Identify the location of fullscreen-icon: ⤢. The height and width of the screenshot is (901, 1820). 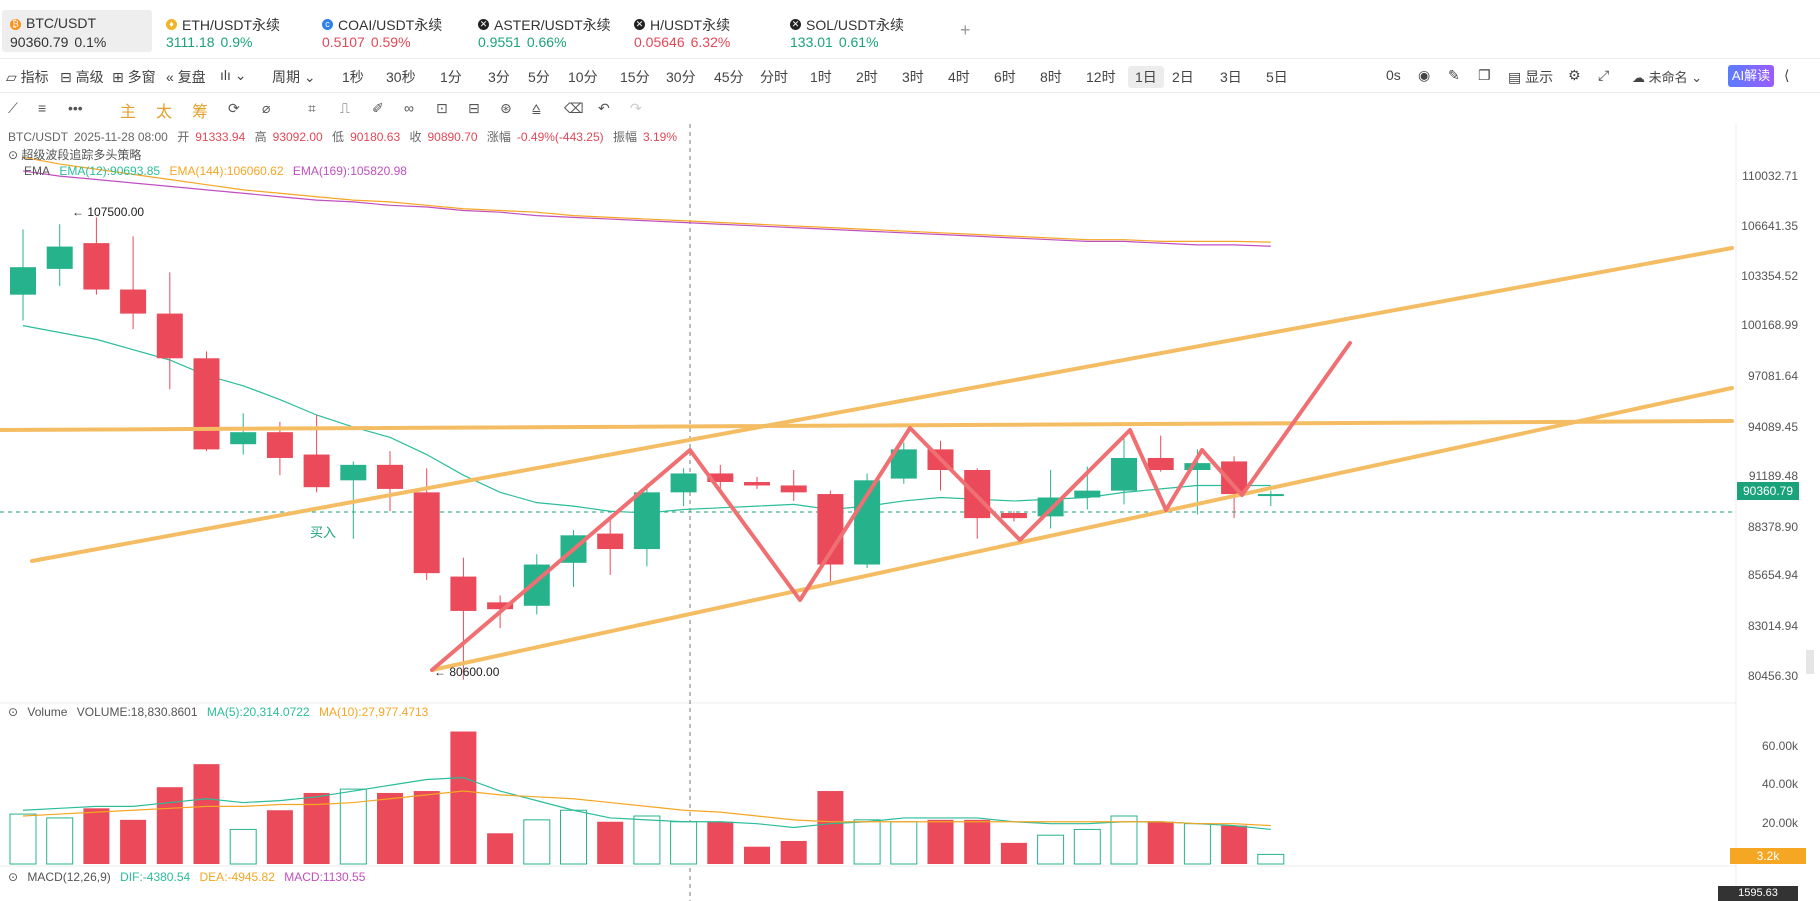
(1604, 75).